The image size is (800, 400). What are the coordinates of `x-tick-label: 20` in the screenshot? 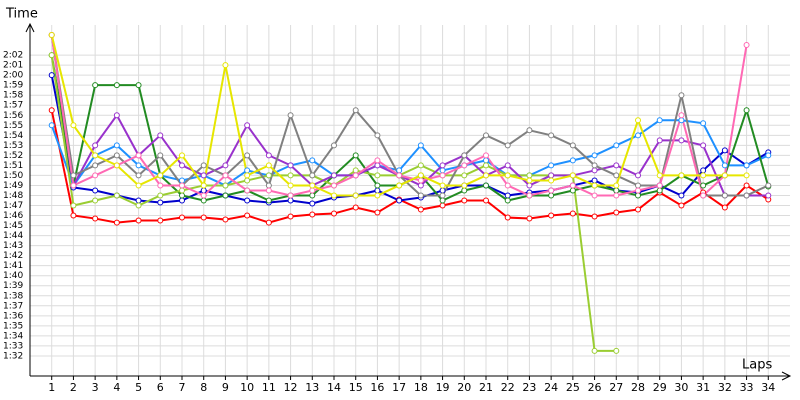 It's located at (464, 387).